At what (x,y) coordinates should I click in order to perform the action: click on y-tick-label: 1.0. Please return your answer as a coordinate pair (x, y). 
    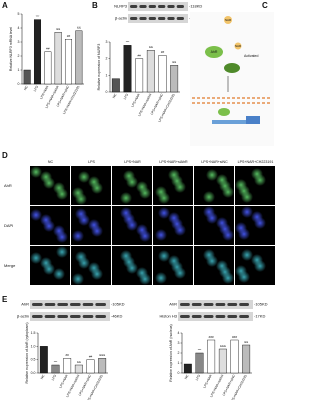
    Looking at the image, I should click on (33, 346).